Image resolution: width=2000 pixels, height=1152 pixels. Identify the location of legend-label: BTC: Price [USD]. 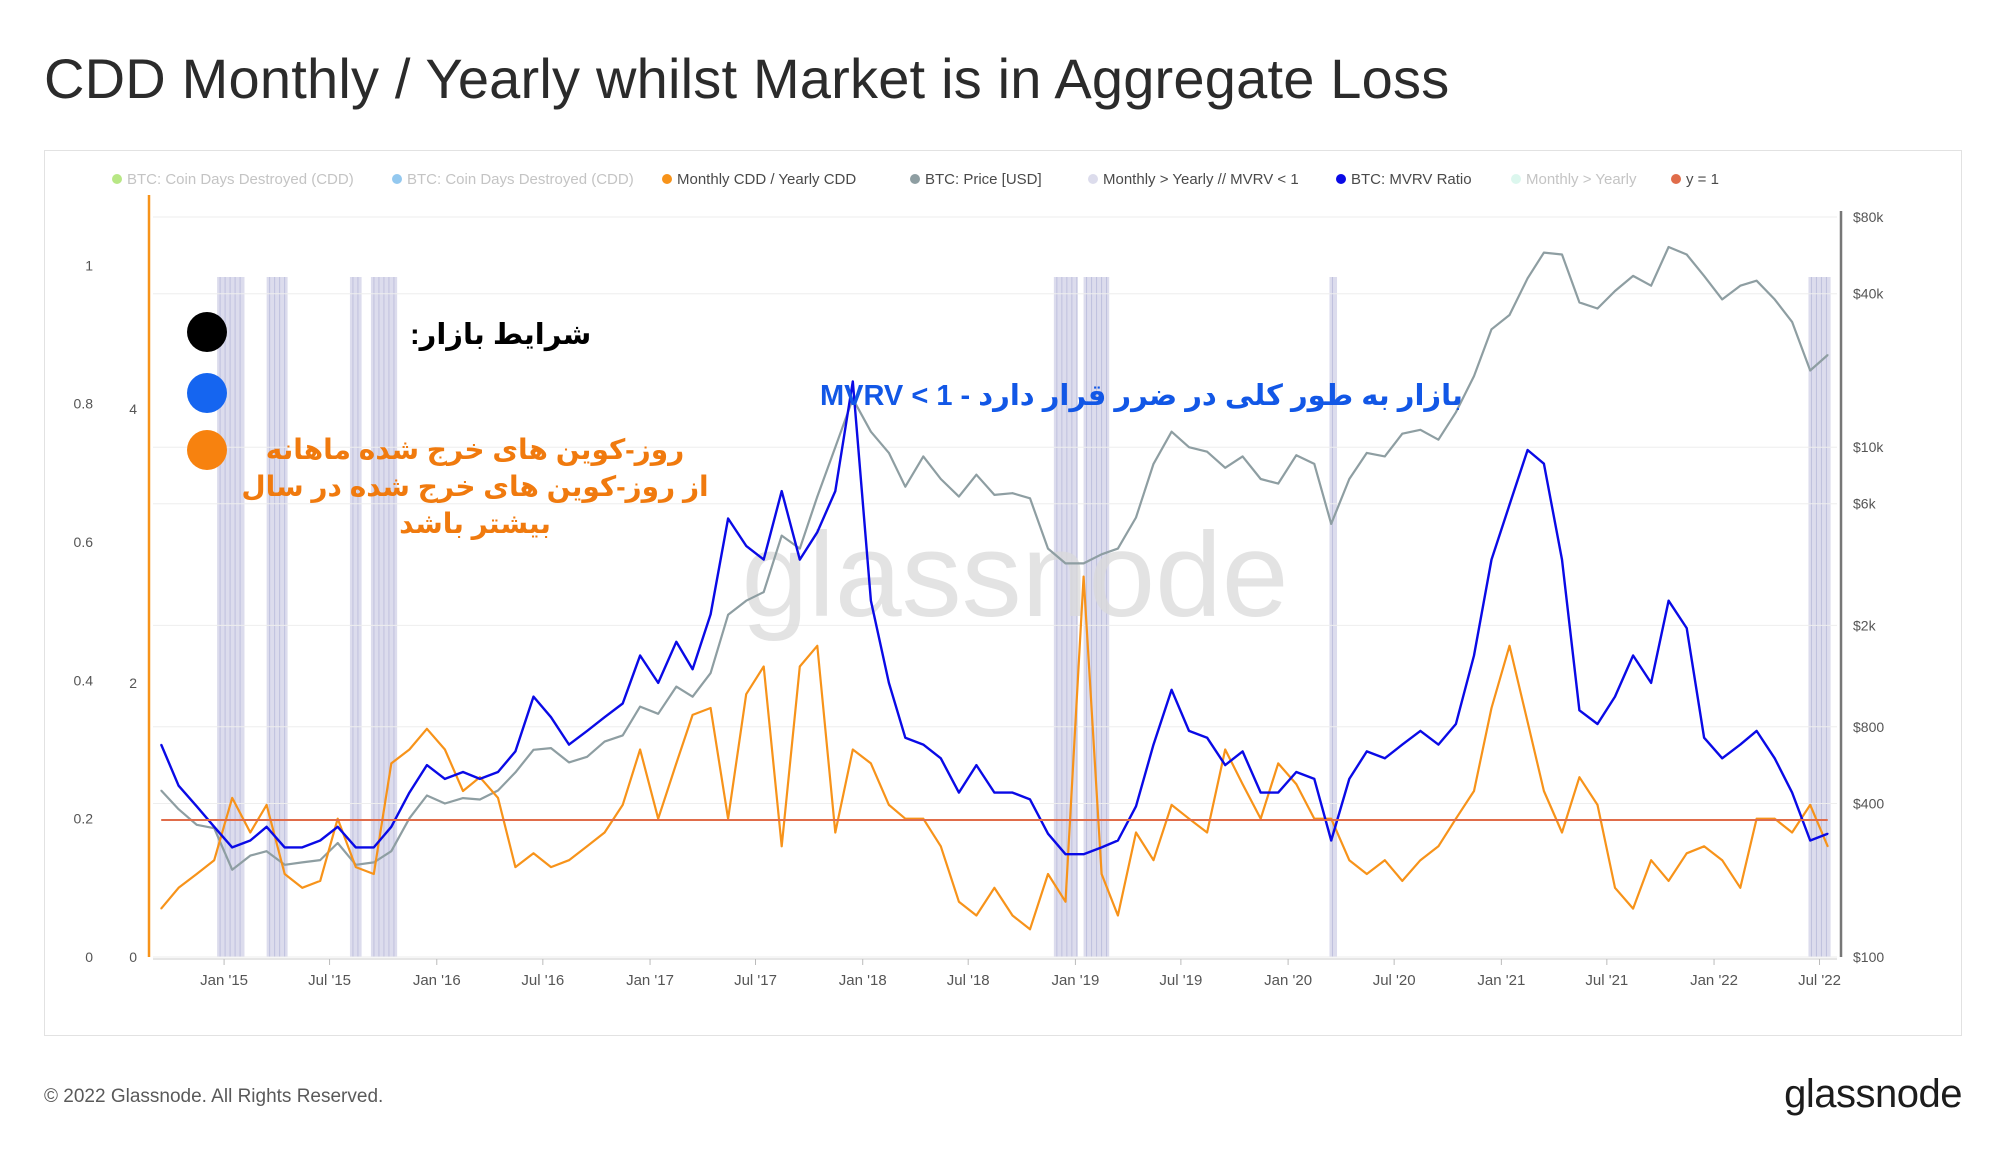
(983, 179).